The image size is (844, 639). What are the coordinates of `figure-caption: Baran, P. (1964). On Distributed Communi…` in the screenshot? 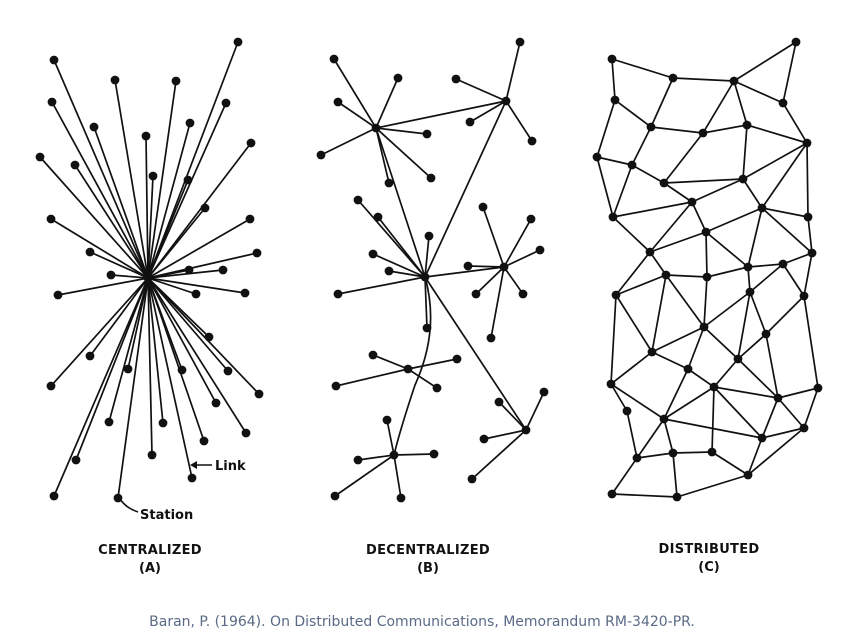 It's located at (422, 622).